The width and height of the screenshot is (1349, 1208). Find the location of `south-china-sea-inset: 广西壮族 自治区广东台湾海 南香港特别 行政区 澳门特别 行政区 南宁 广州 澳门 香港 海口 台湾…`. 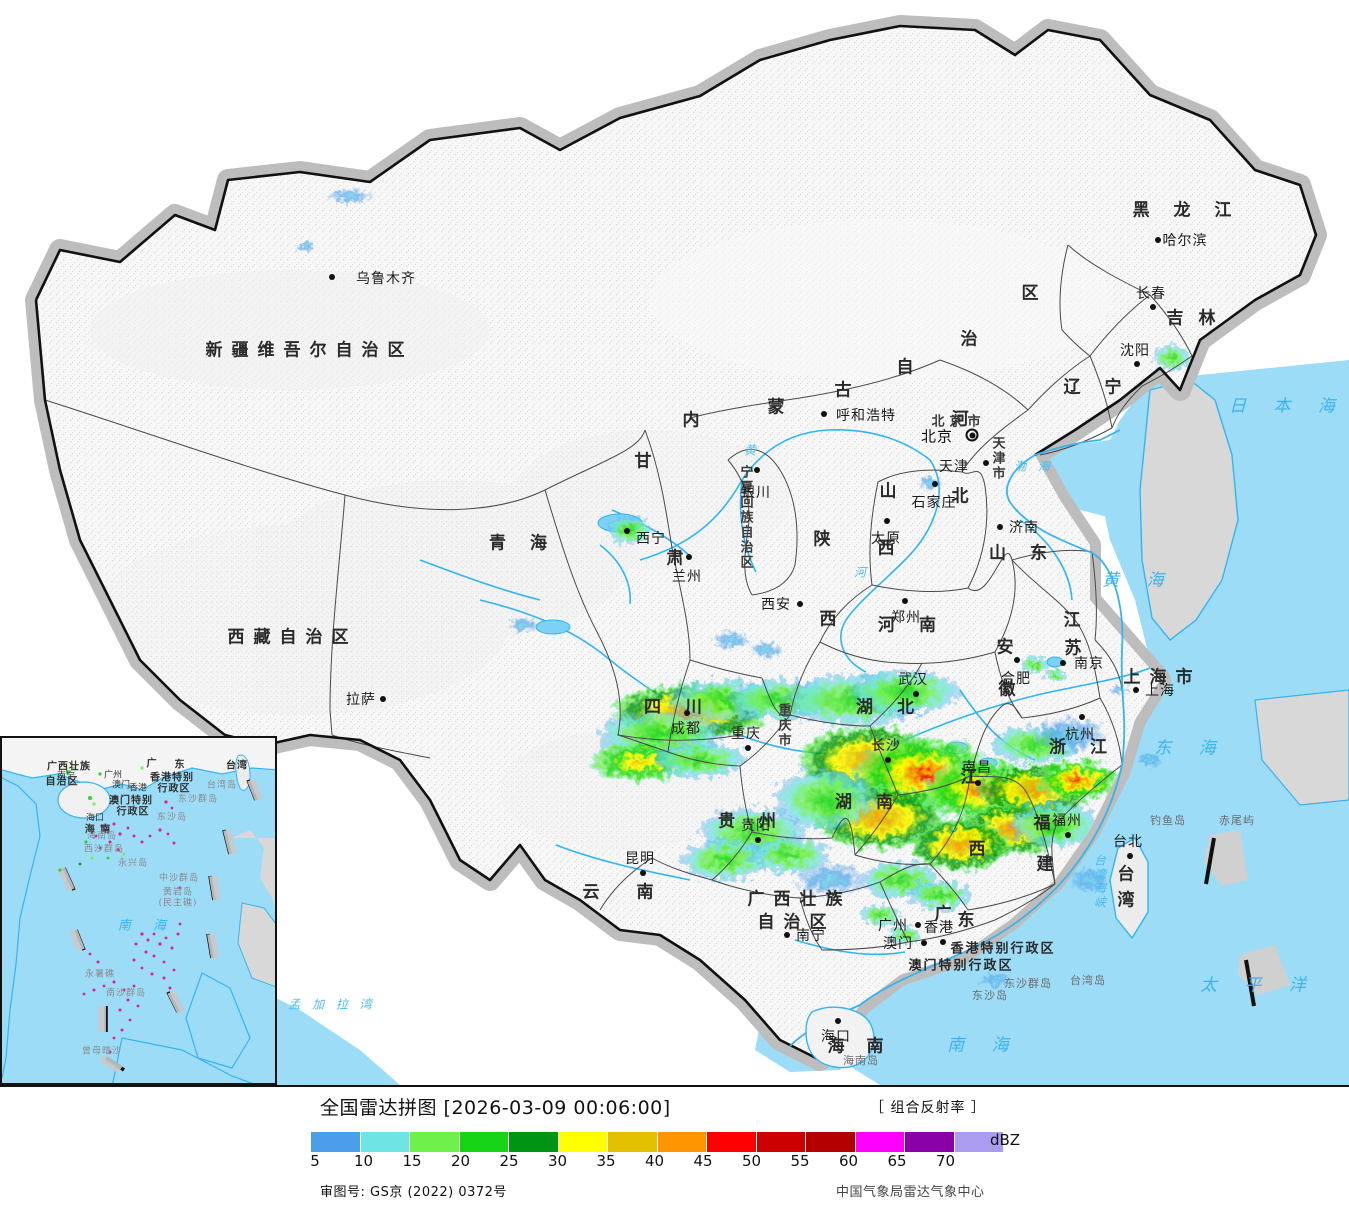

south-china-sea-inset: 广西壮族 自治区广东台湾海 南香港特别 行政区 澳门特别 行政区 南宁 广州 澳门 香港 海口 台湾… is located at coordinates (138, 910).